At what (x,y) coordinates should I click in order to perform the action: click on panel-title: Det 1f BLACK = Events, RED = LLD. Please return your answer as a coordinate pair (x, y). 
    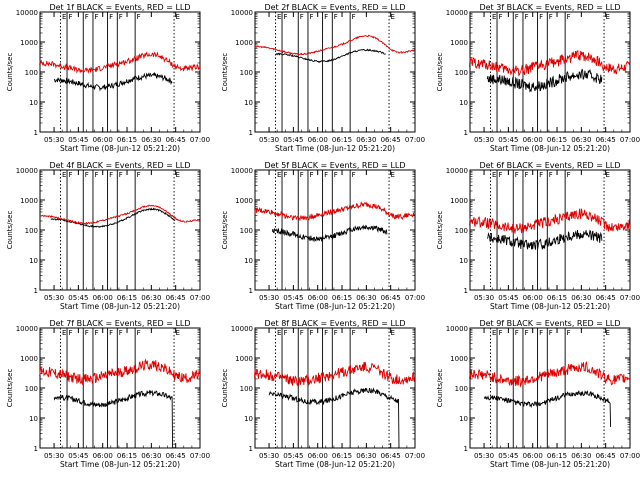
    Looking at the image, I should click on (119, 7).